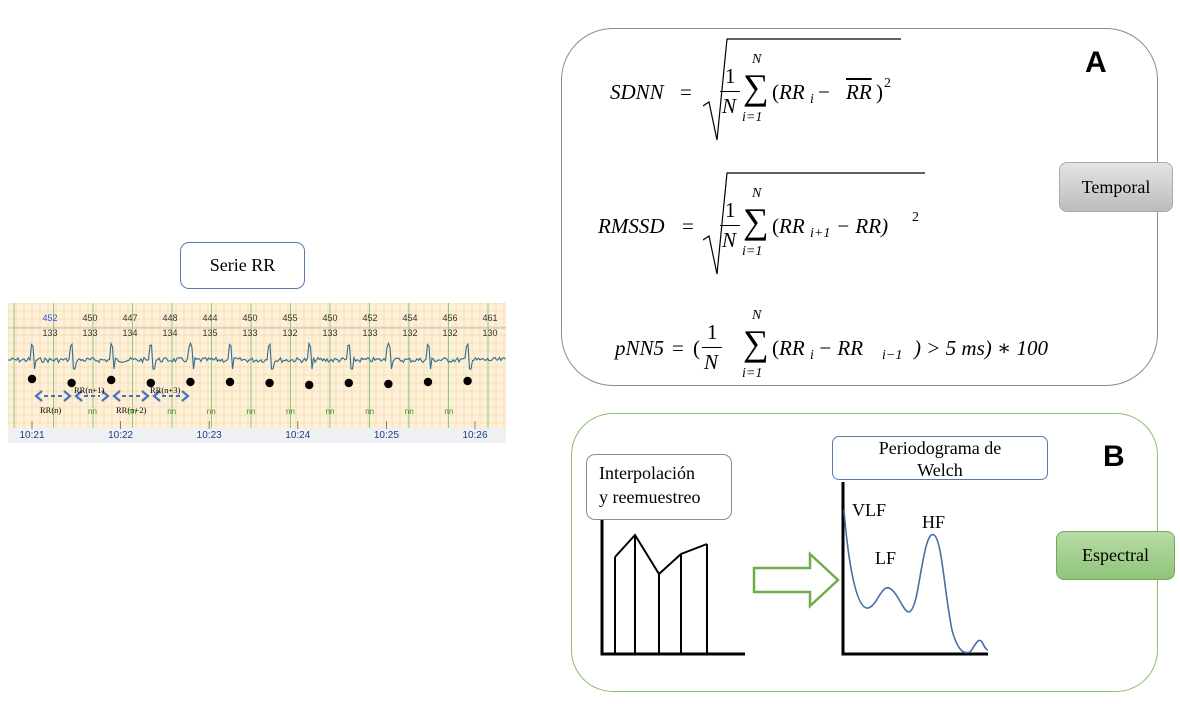 The height and width of the screenshot is (704, 1180). Describe the element at coordinates (209, 318) in the screenshot. I see `rr-value: 444` at that location.